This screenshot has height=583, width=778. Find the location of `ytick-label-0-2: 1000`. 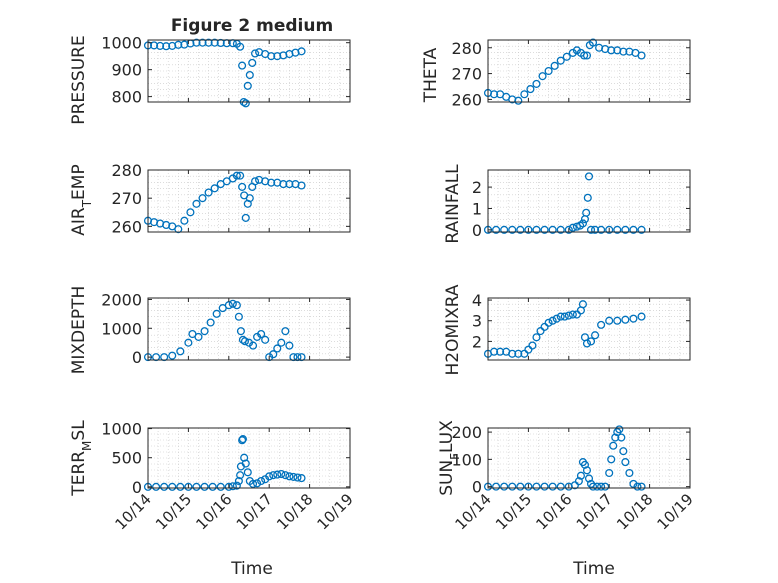

ytick-label-0-2: 1000 is located at coordinates (121, 43).